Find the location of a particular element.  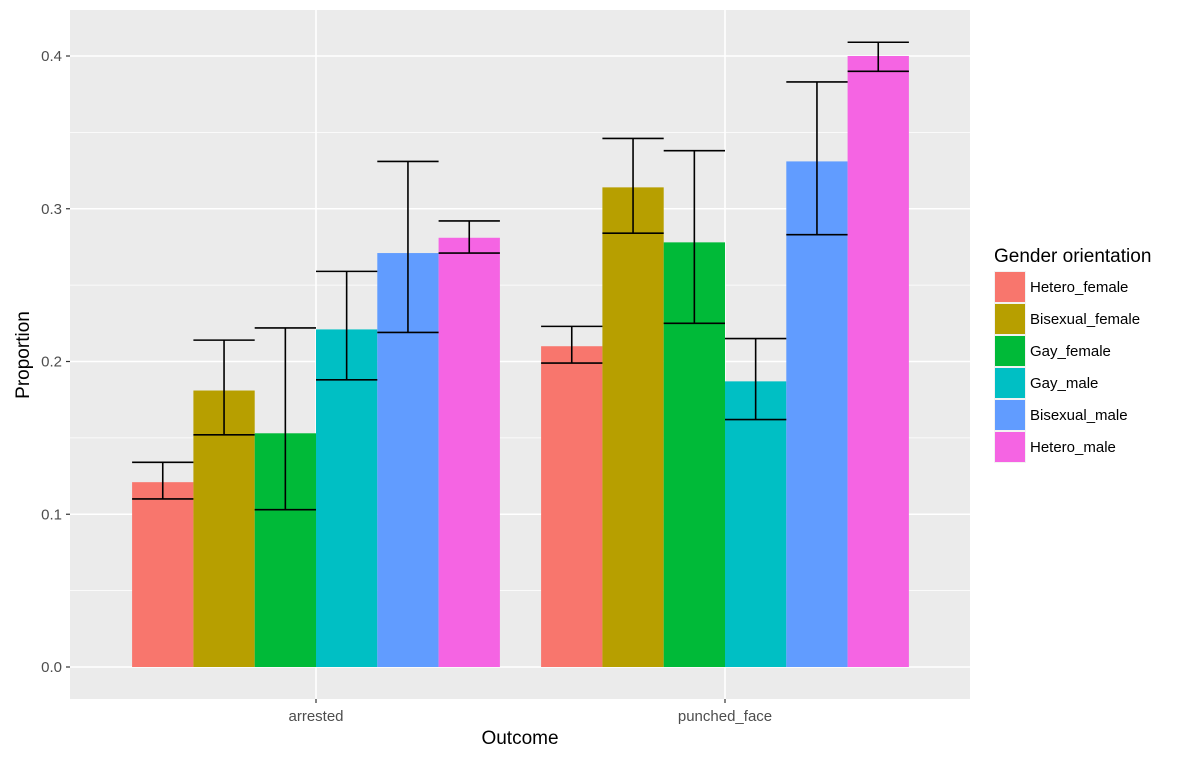

y-axis-title: Proportion is located at coordinates (23, 355).